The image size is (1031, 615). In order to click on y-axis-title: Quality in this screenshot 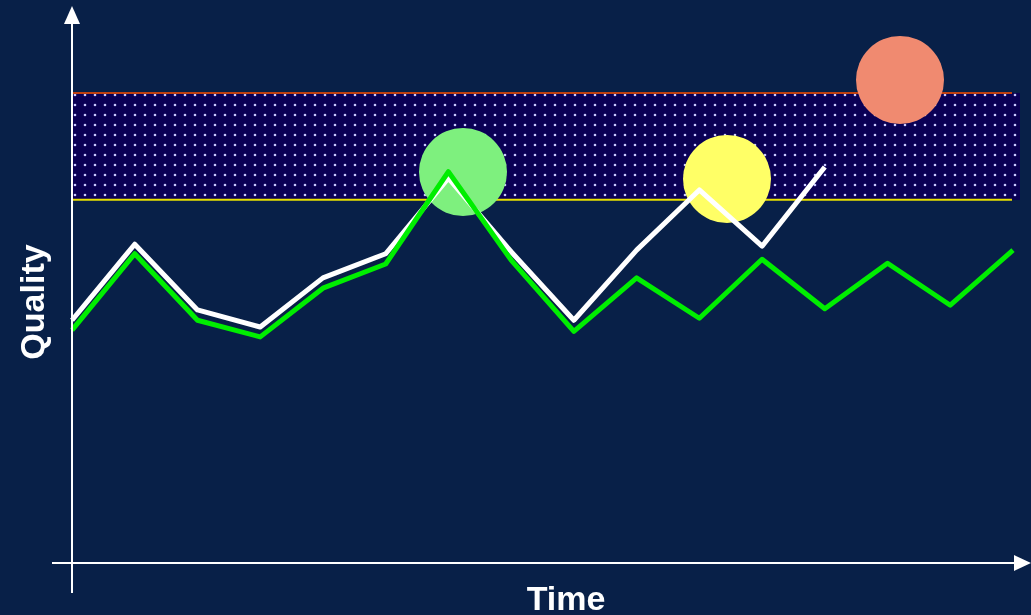, I will do `click(32, 302)`.